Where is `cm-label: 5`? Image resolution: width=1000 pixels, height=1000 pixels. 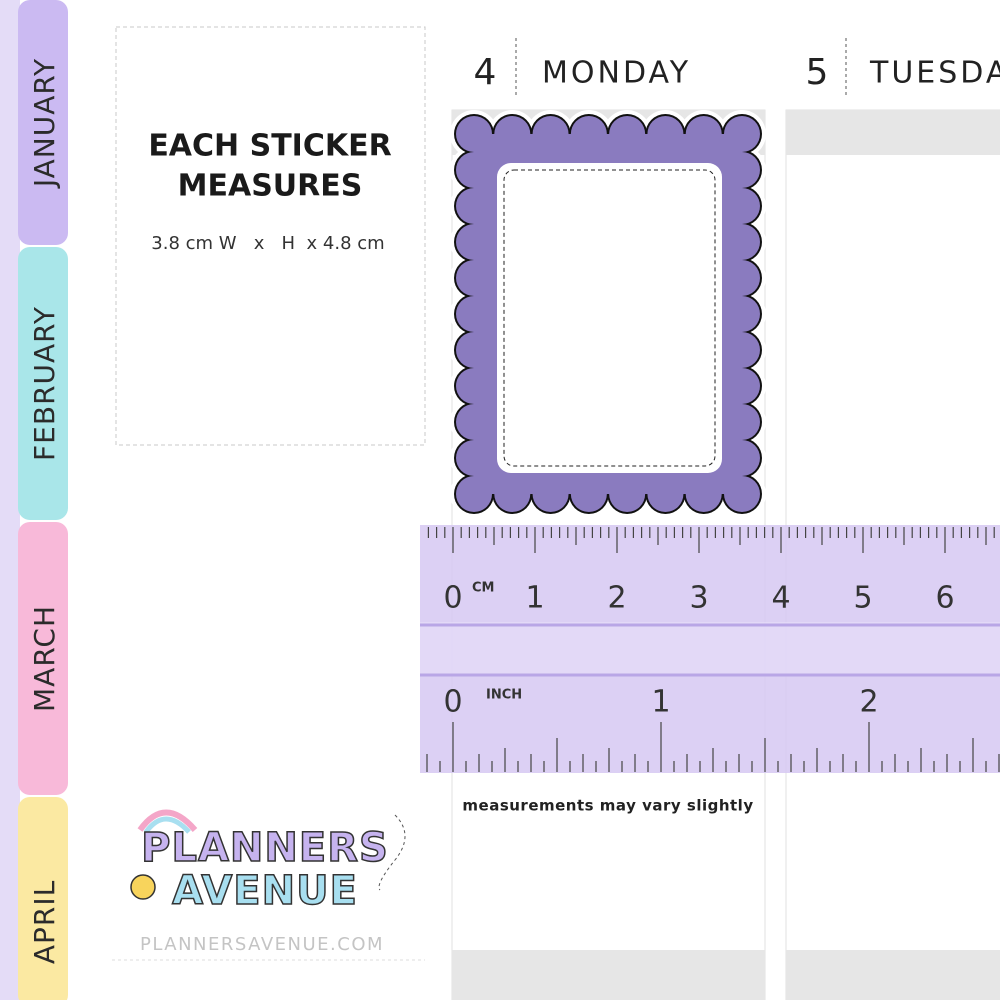 cm-label: 5 is located at coordinates (862, 598).